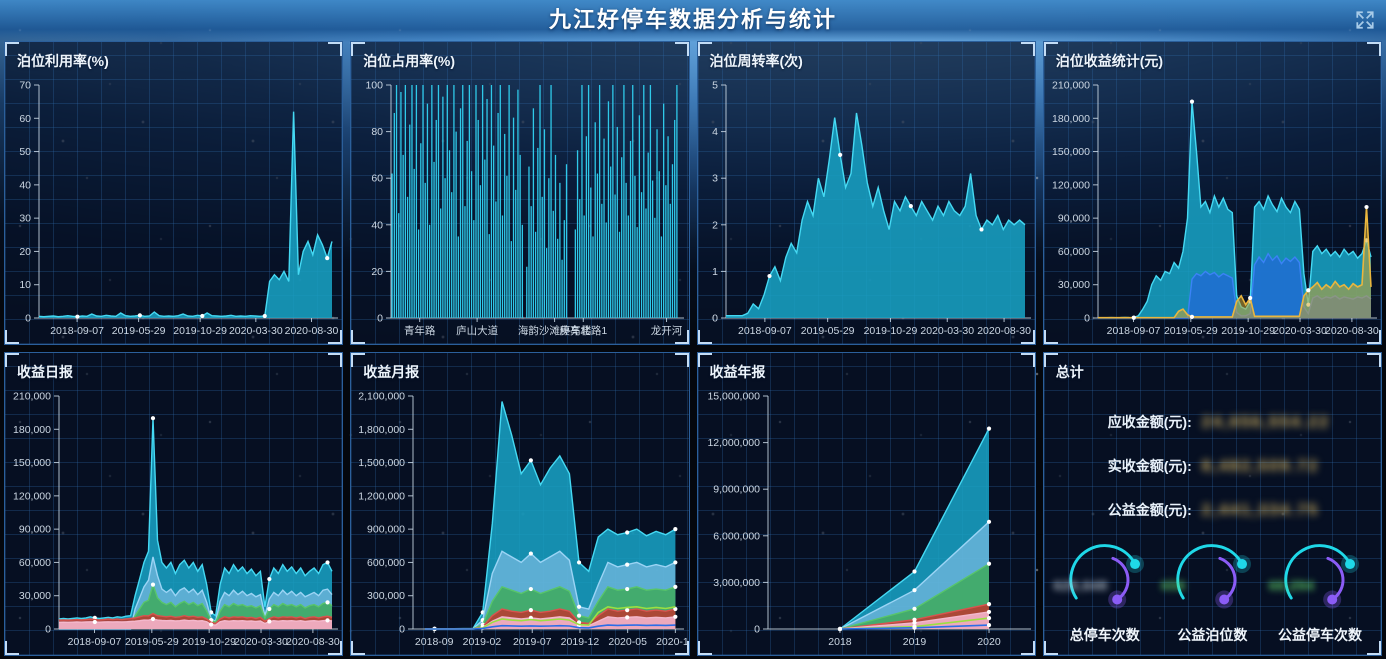 The width and height of the screenshot is (1386, 659). I want to click on svg-text: 1,800,000, so click(382, 430).